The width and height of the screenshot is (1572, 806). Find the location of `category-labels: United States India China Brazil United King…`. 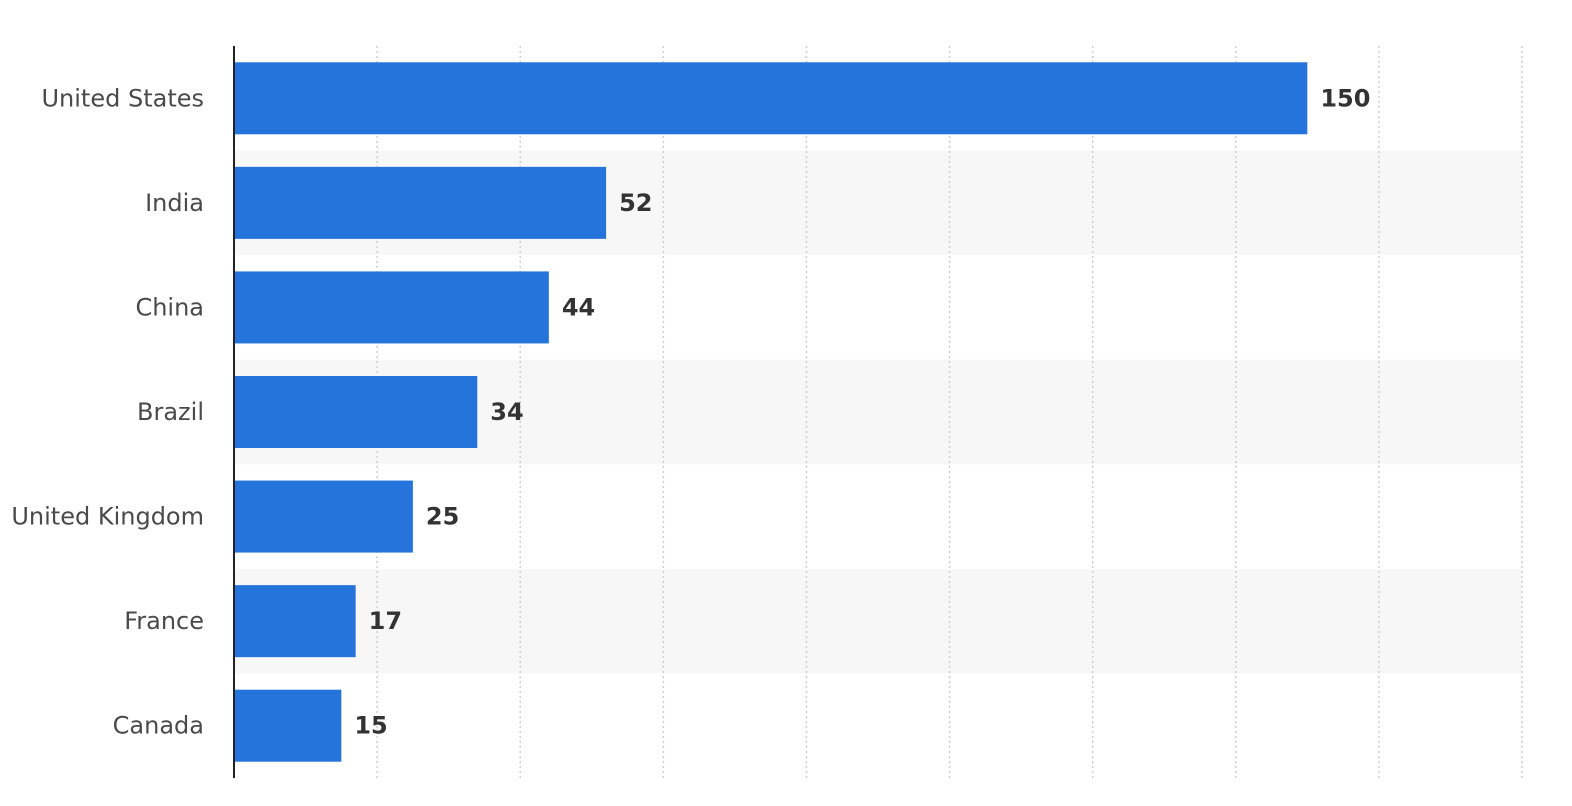

category-labels: United States India China Brazil United King… is located at coordinates (107, 411).